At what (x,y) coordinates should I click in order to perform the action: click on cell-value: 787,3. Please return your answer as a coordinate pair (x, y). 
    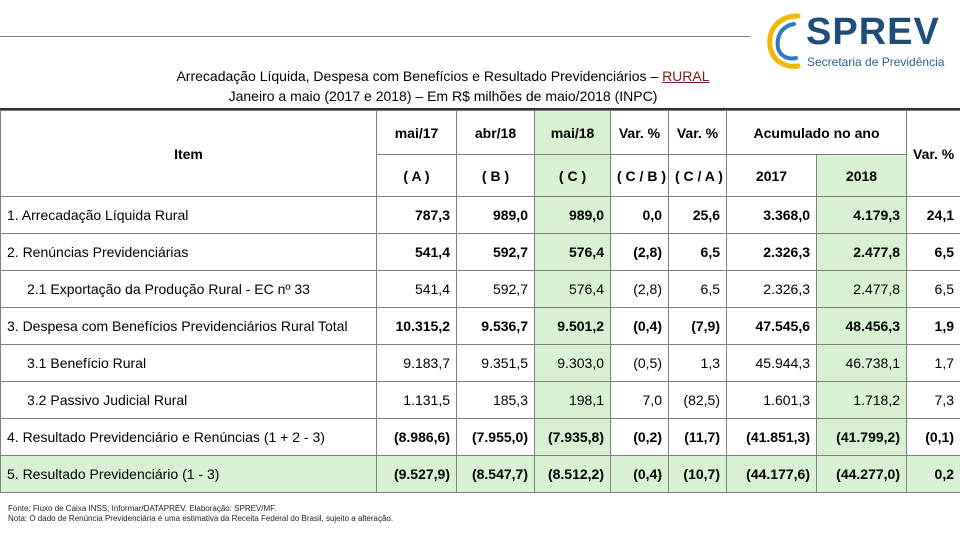
    Looking at the image, I should click on (416, 215).